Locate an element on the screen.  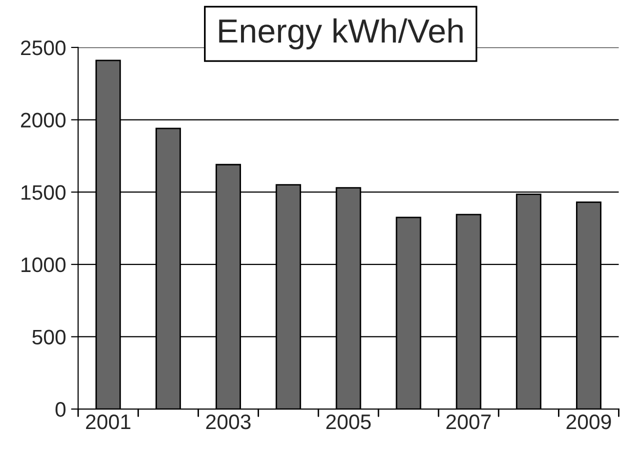
y-tick-label: 2500 is located at coordinates (43, 48).